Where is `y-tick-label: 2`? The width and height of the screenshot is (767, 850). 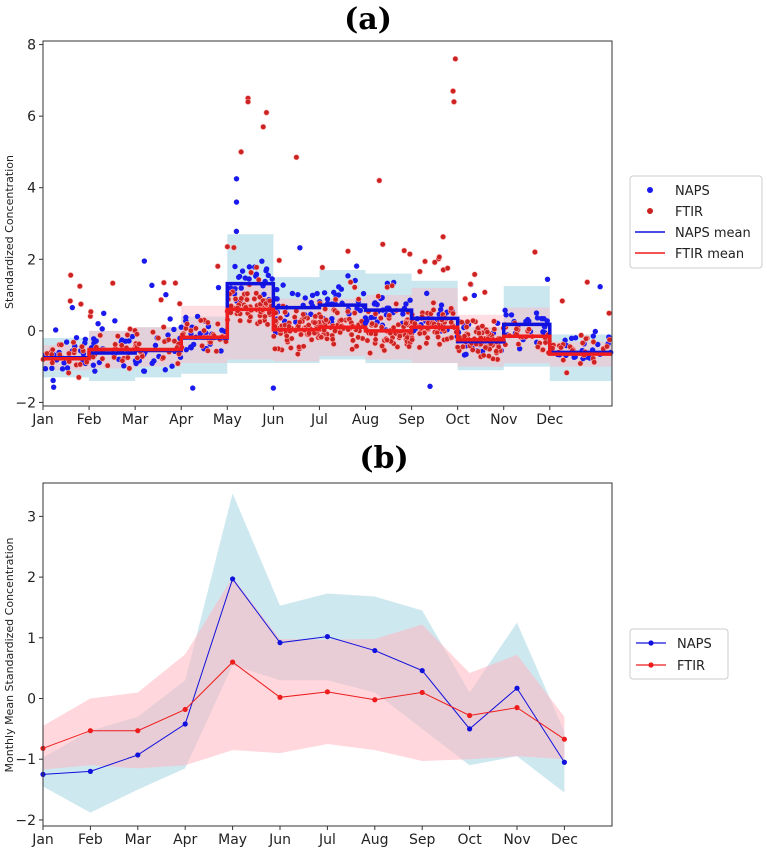 y-tick-label: 2 is located at coordinates (31, 260).